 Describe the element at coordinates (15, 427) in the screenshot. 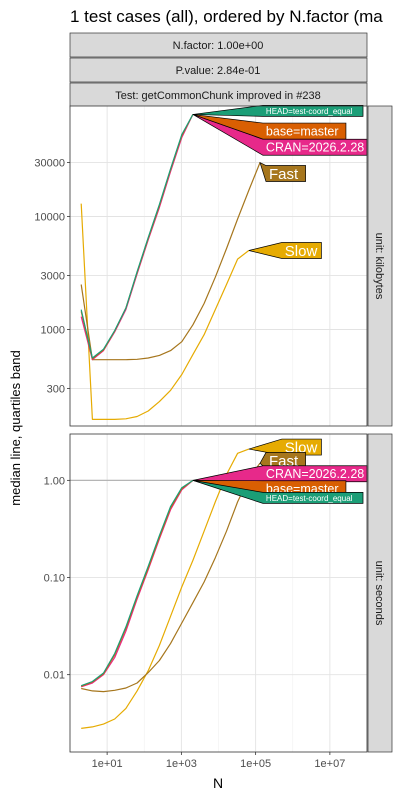

I see `y-axis-title: median line, quartiles band` at that location.